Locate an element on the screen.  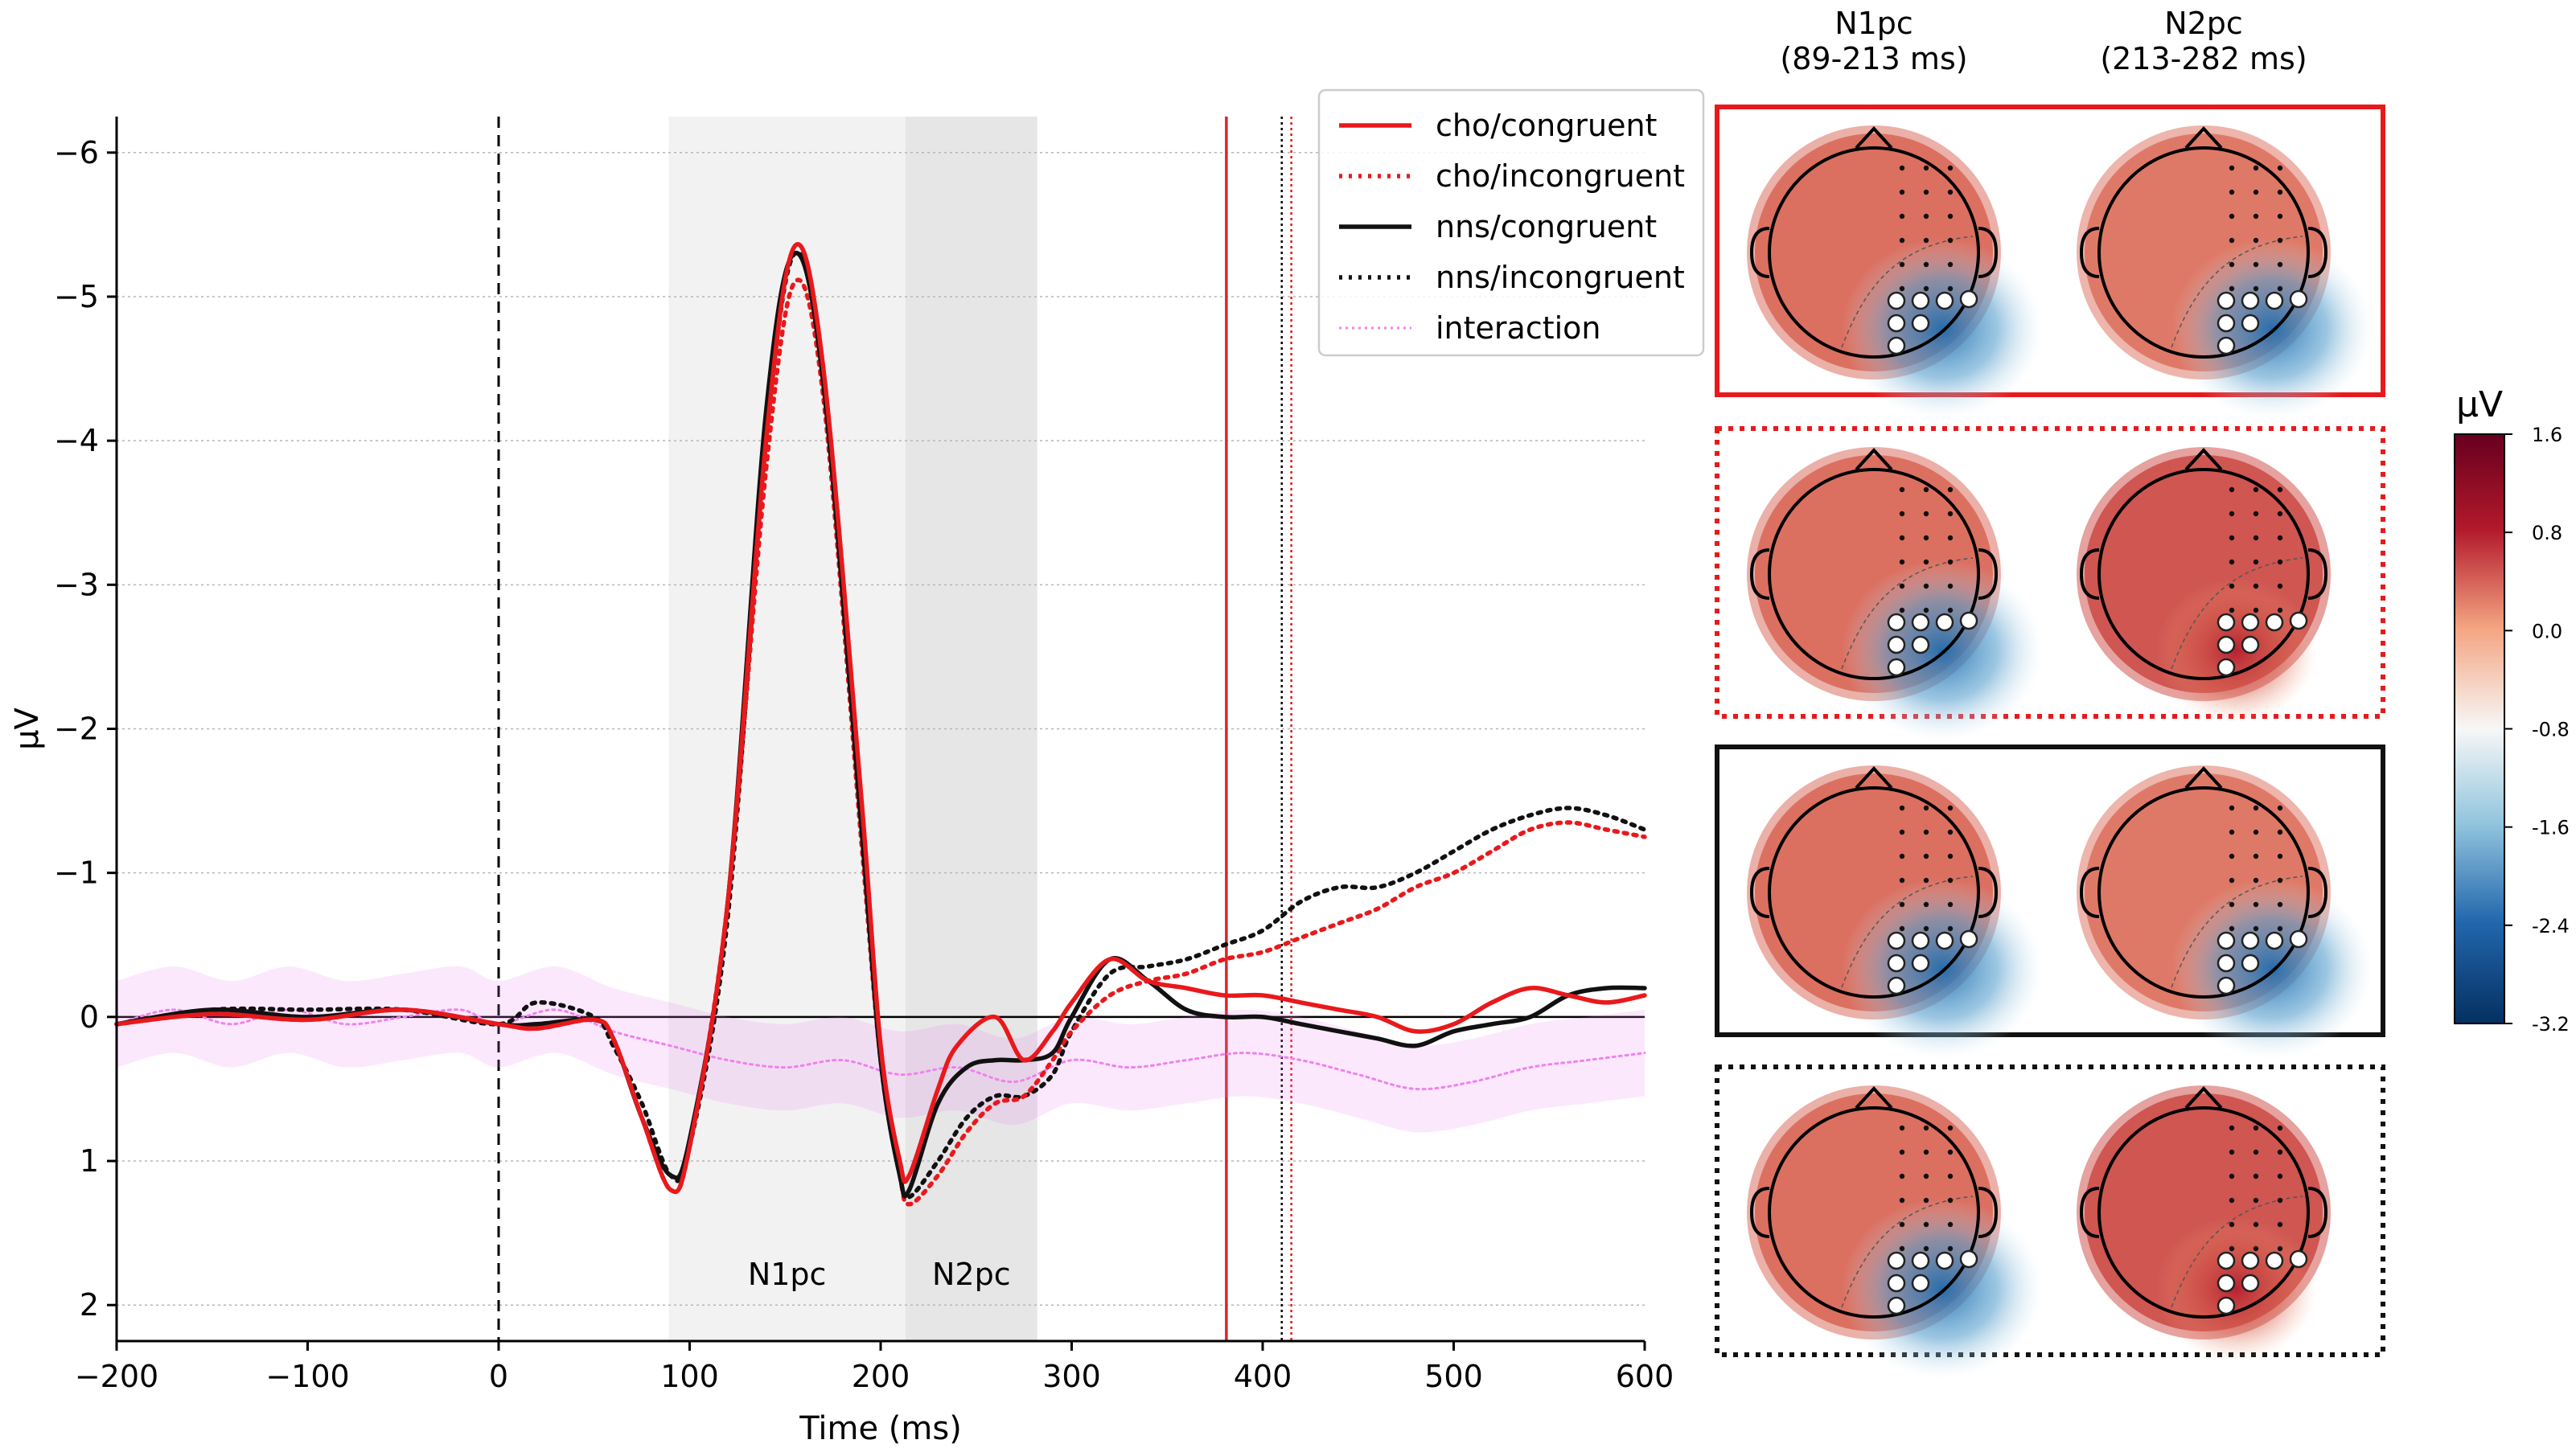
x-tick-label: 200 is located at coordinates (881, 1376).